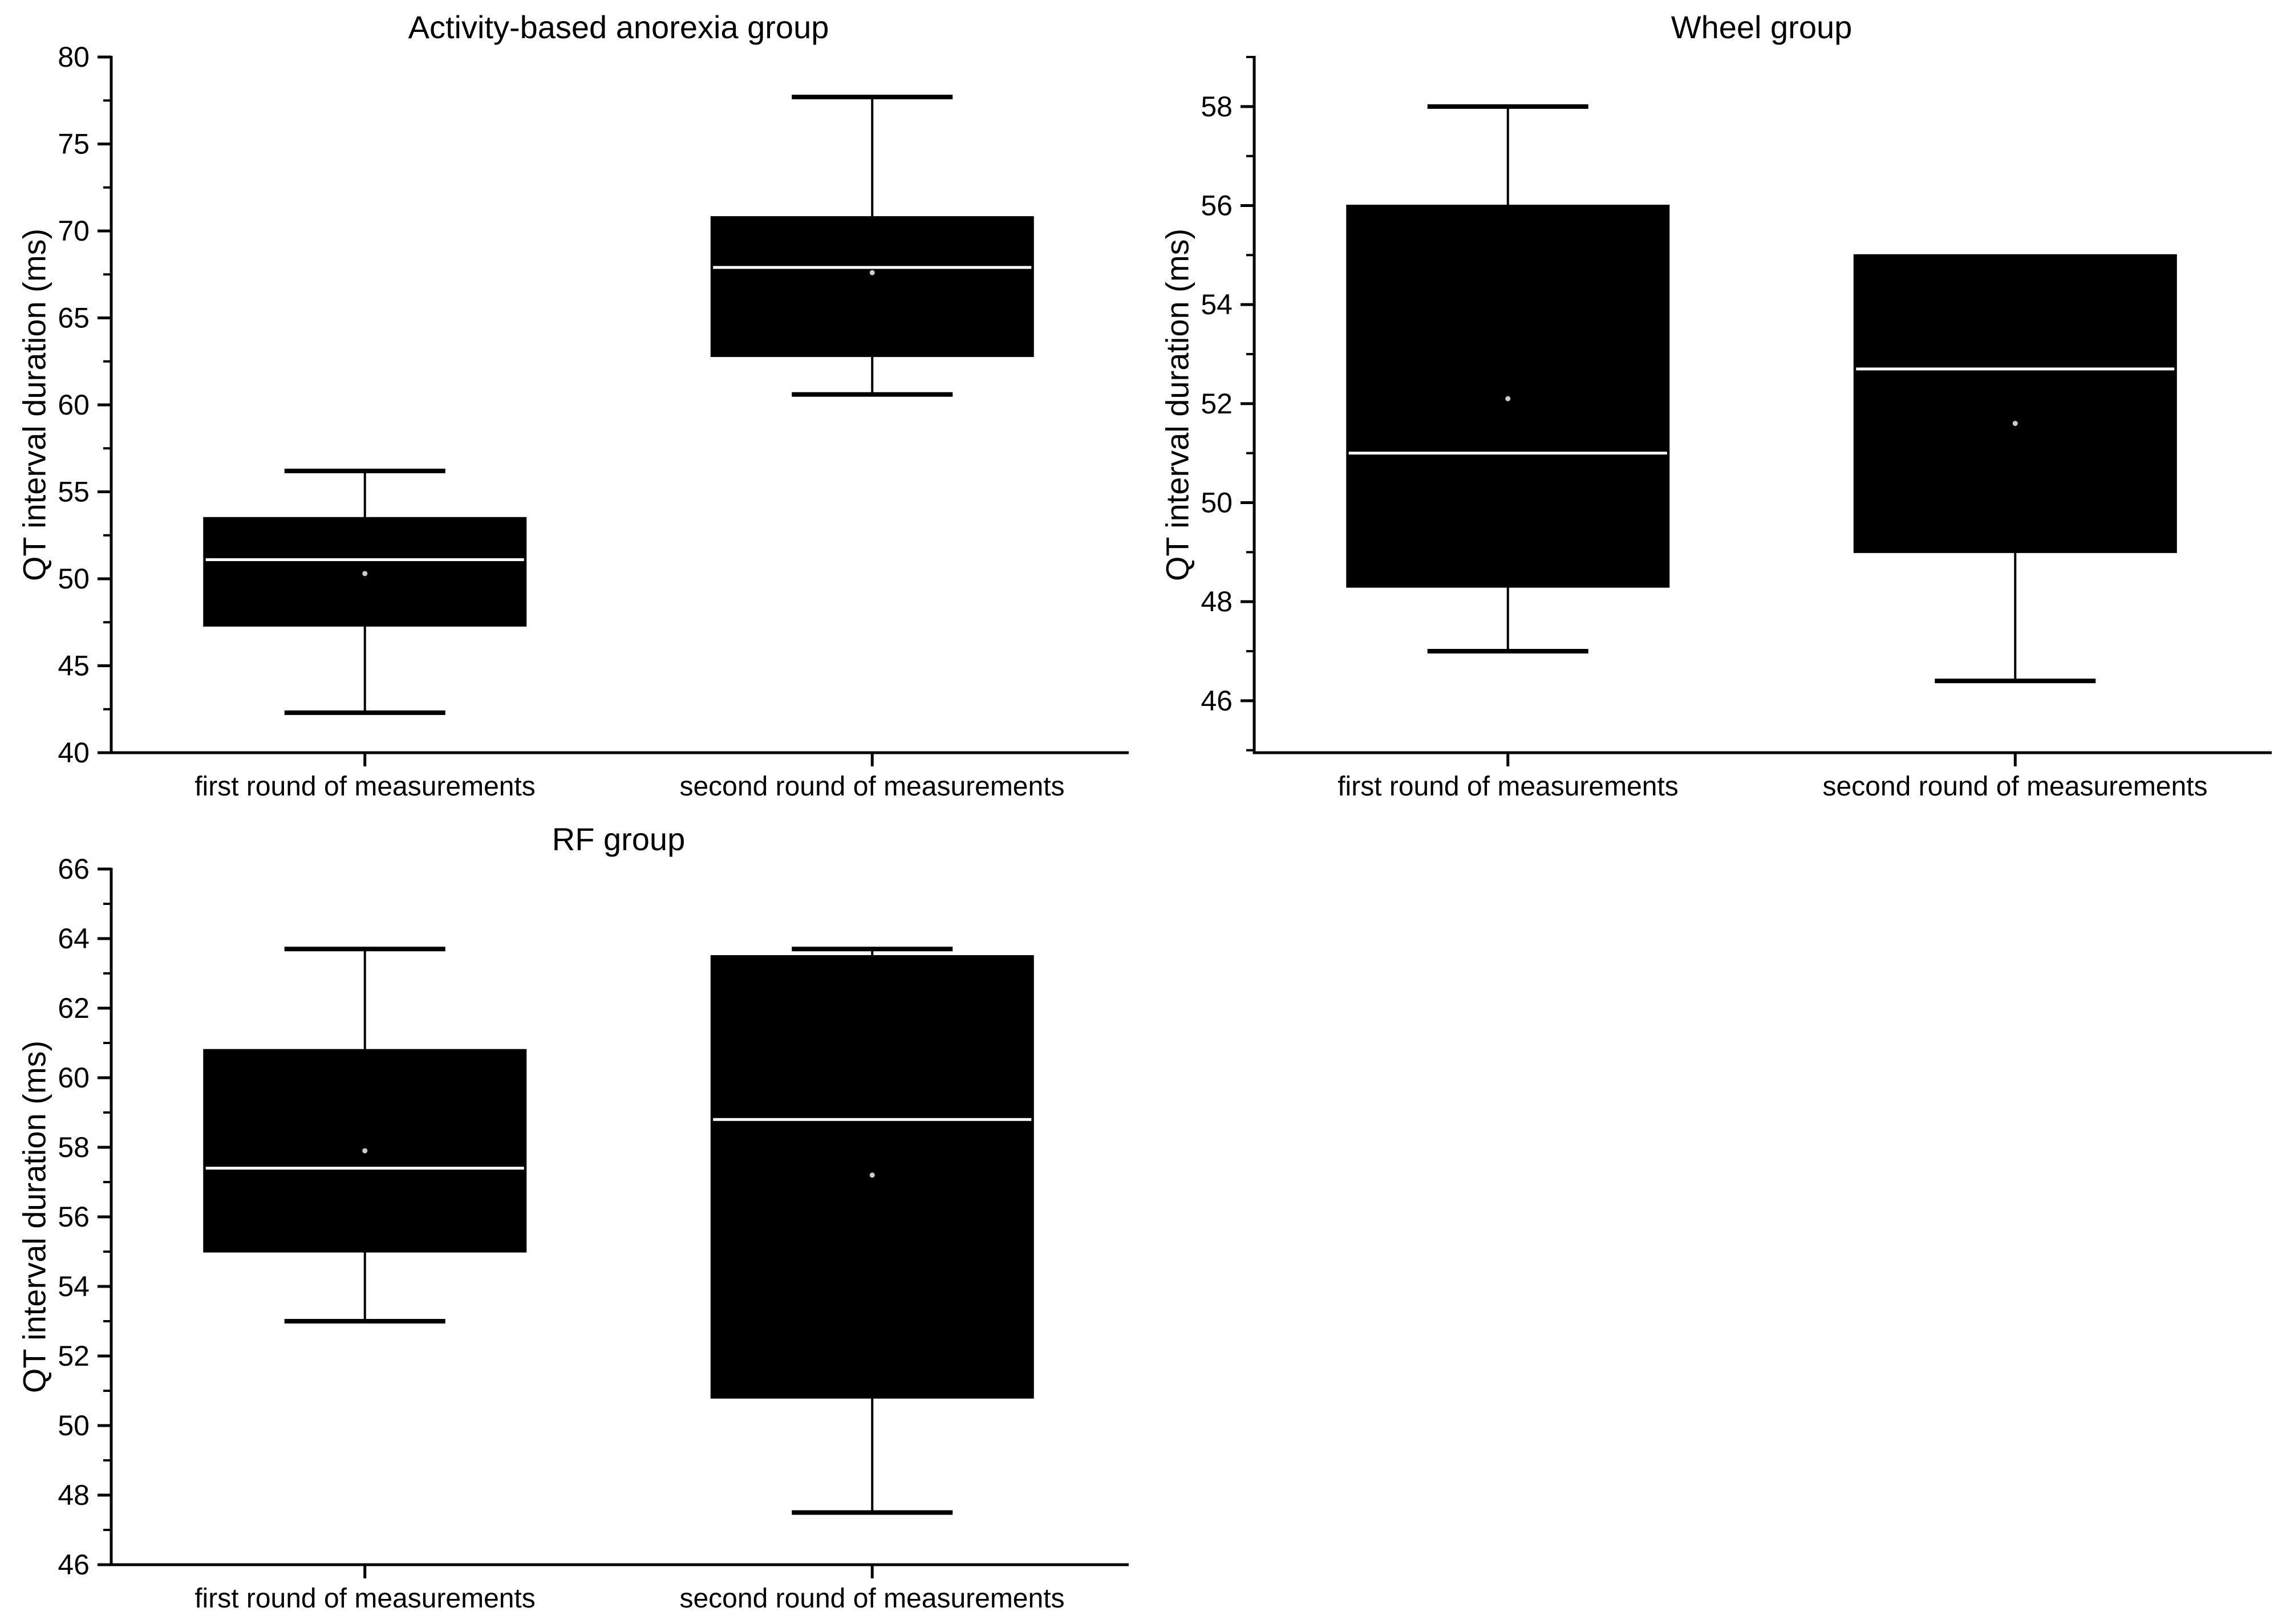 This screenshot has height=1624, width=2286. Describe the element at coordinates (618, 27) in the screenshot. I see `chart-title: Activity-based anorexia group` at that location.